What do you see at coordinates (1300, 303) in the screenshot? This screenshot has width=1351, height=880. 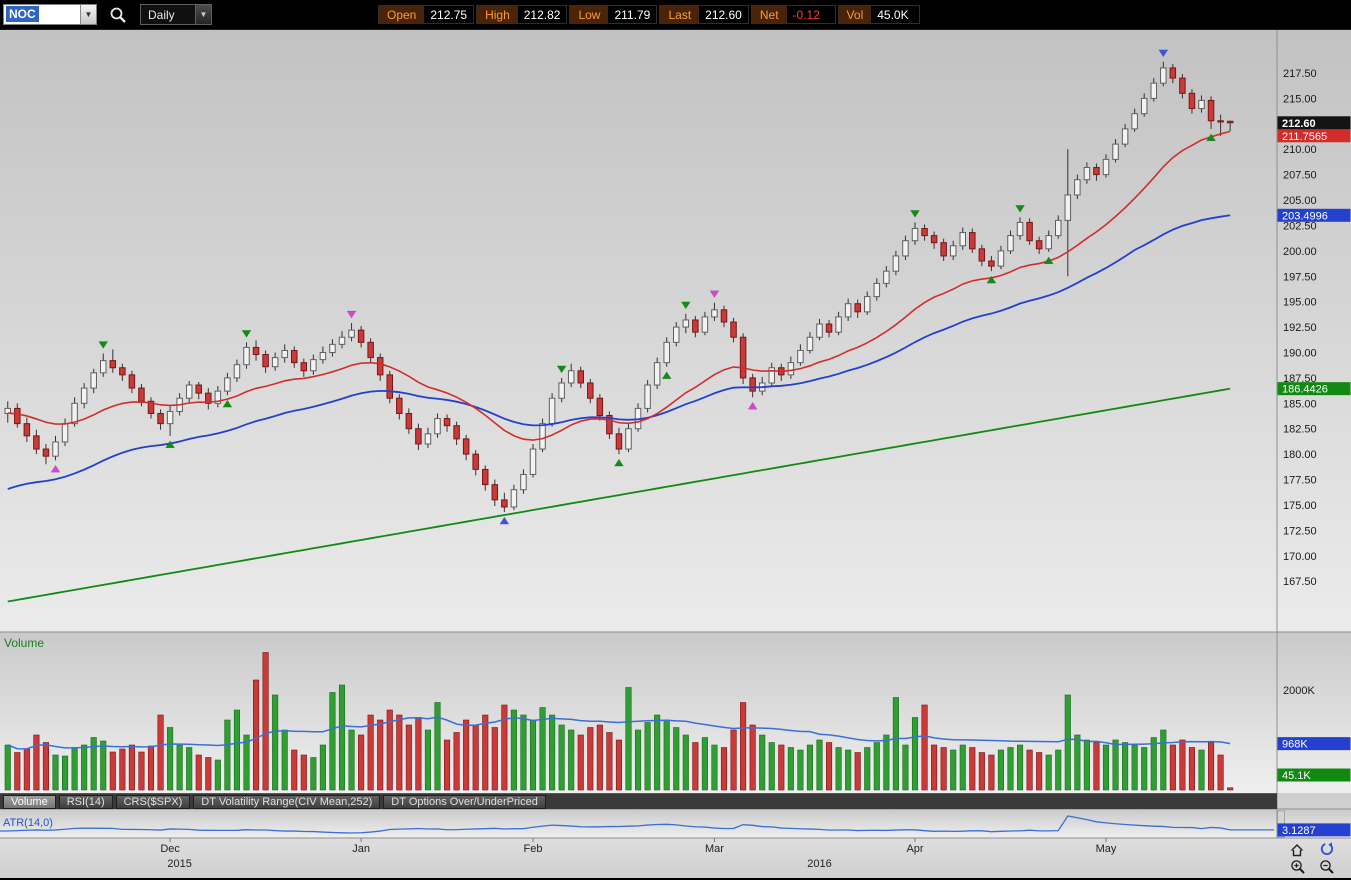 I see `svg-text: 195.00` at bounding box center [1300, 303].